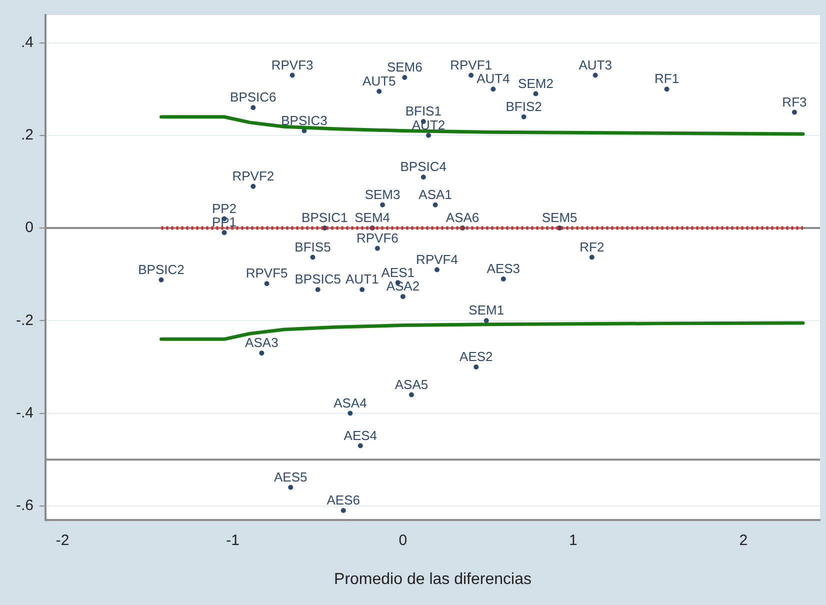  What do you see at coordinates (63, 540) in the screenshot?
I see `x-tick-label: -2` at bounding box center [63, 540].